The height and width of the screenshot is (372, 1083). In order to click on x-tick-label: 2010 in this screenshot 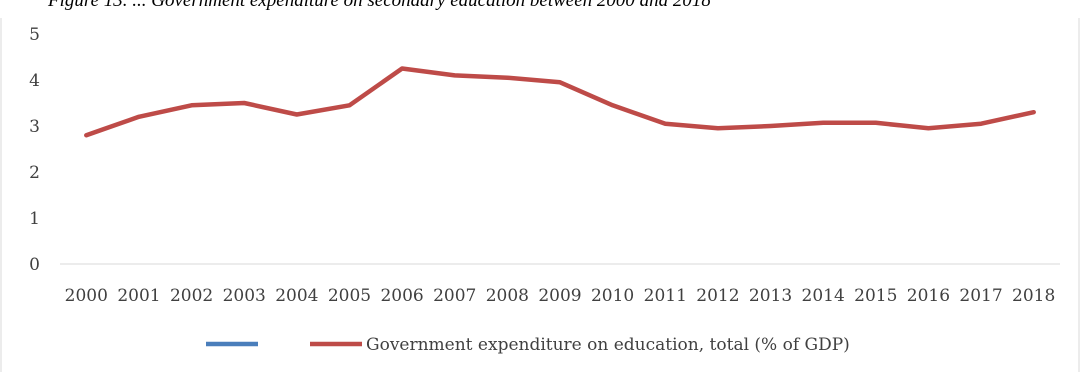, I will do `click(612, 296)`.